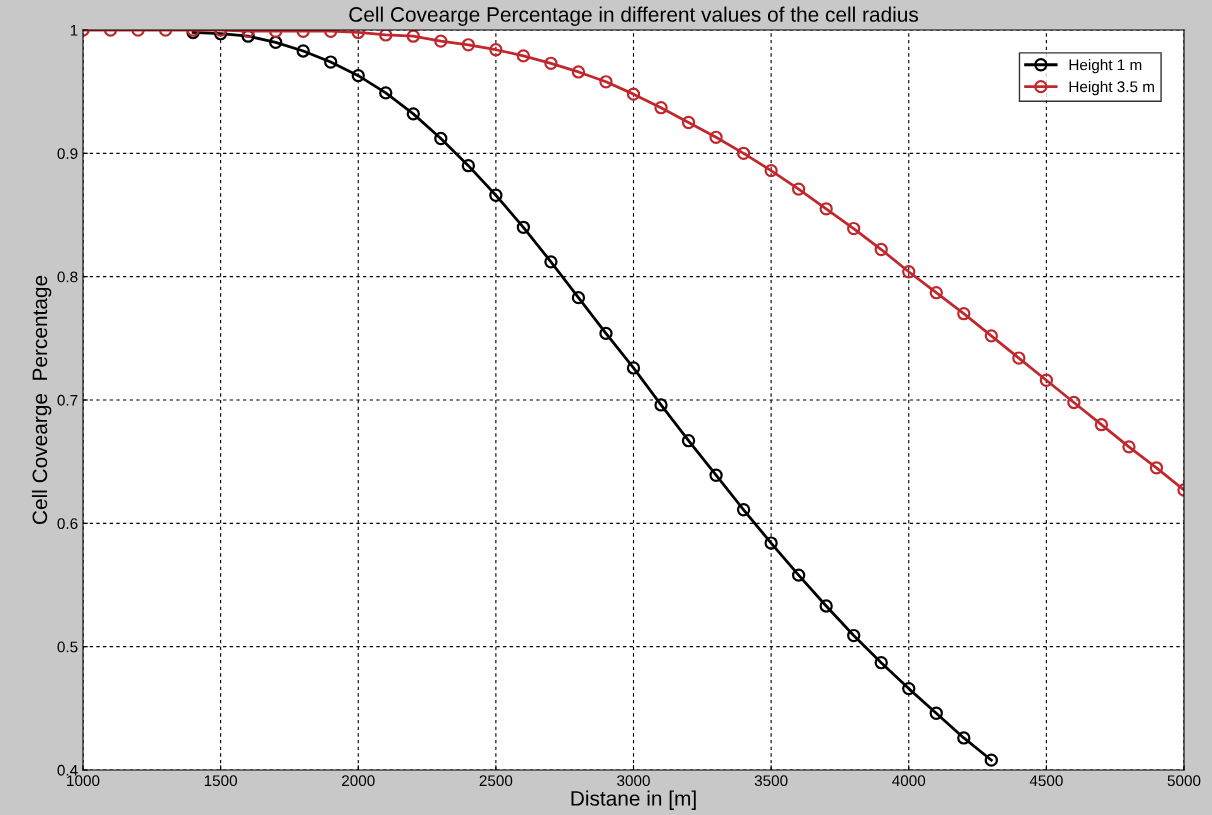  What do you see at coordinates (67, 400) in the screenshot?
I see `y-tick-label: 0.7` at bounding box center [67, 400].